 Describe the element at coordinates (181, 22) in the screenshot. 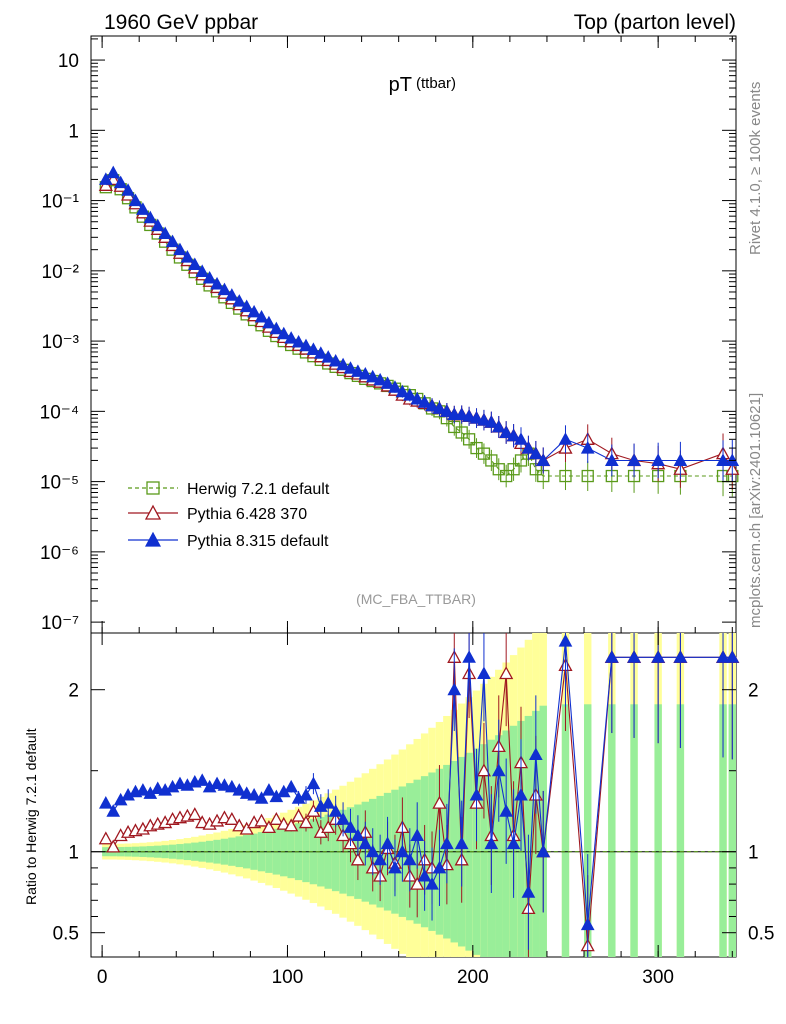

I see `header-energy-label: 1960 GeV ppbar` at that location.